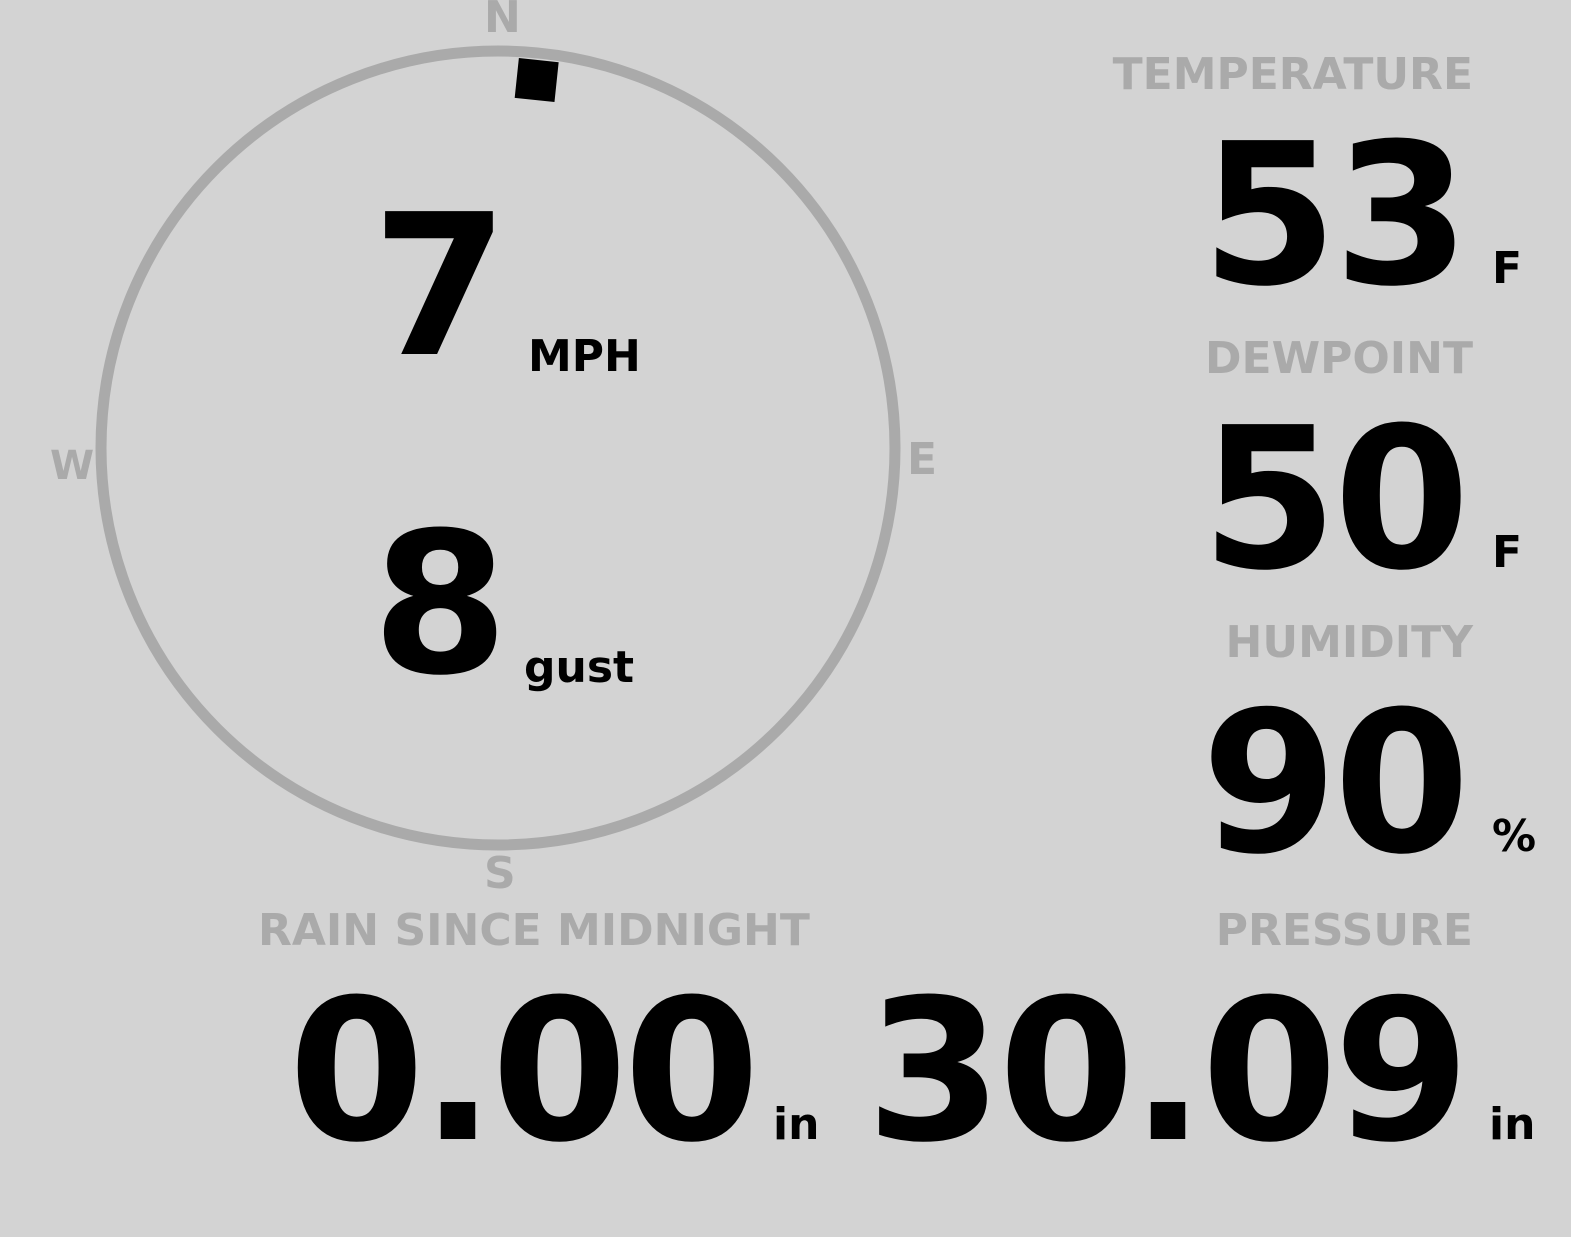 The image size is (1571, 1237). Describe the element at coordinates (500, 873) in the screenshot. I see `compass-south: S` at that location.